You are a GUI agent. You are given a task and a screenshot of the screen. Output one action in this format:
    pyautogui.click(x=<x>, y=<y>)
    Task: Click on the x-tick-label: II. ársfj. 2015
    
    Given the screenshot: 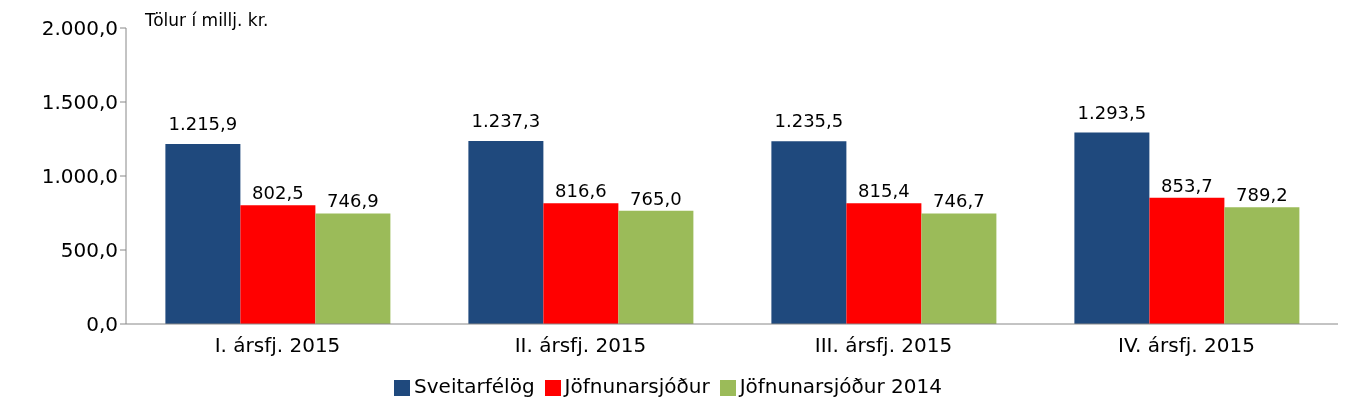 What is the action you would take?
    pyautogui.click(x=580, y=345)
    